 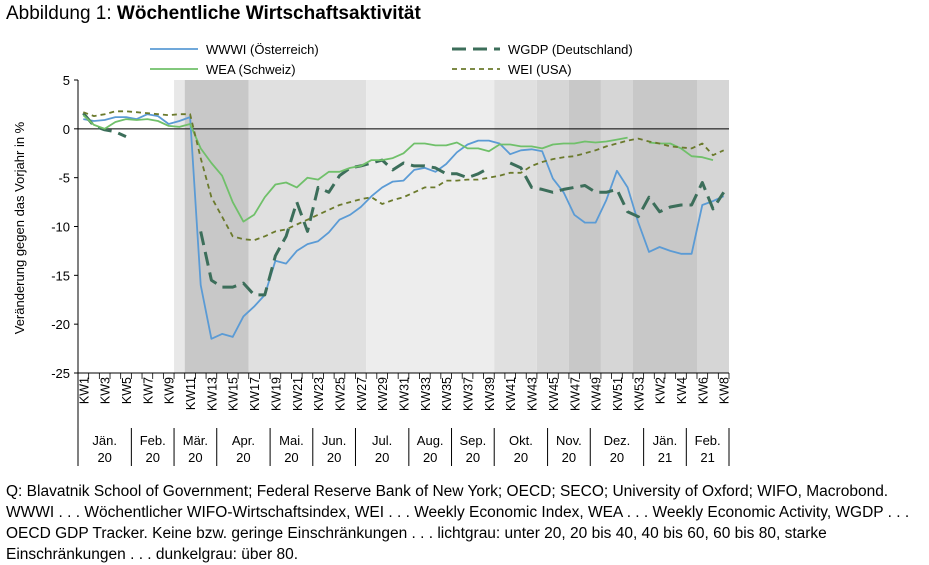 I want to click on x-tick-label: KW27, so click(x=362, y=394).